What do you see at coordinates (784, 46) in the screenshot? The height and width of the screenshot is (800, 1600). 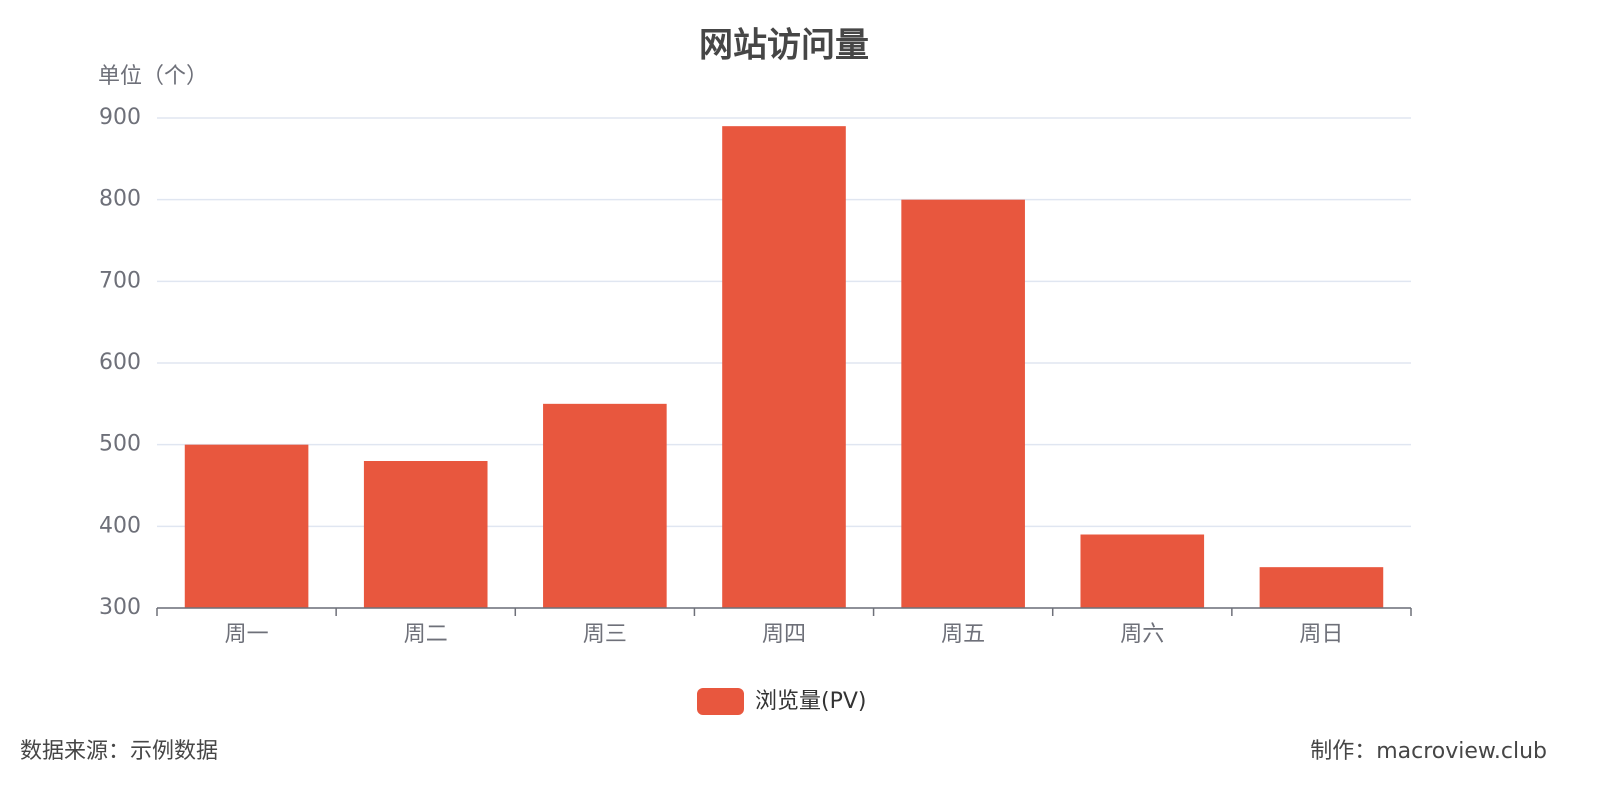 I see `chart-title: 网站访问量` at bounding box center [784, 46].